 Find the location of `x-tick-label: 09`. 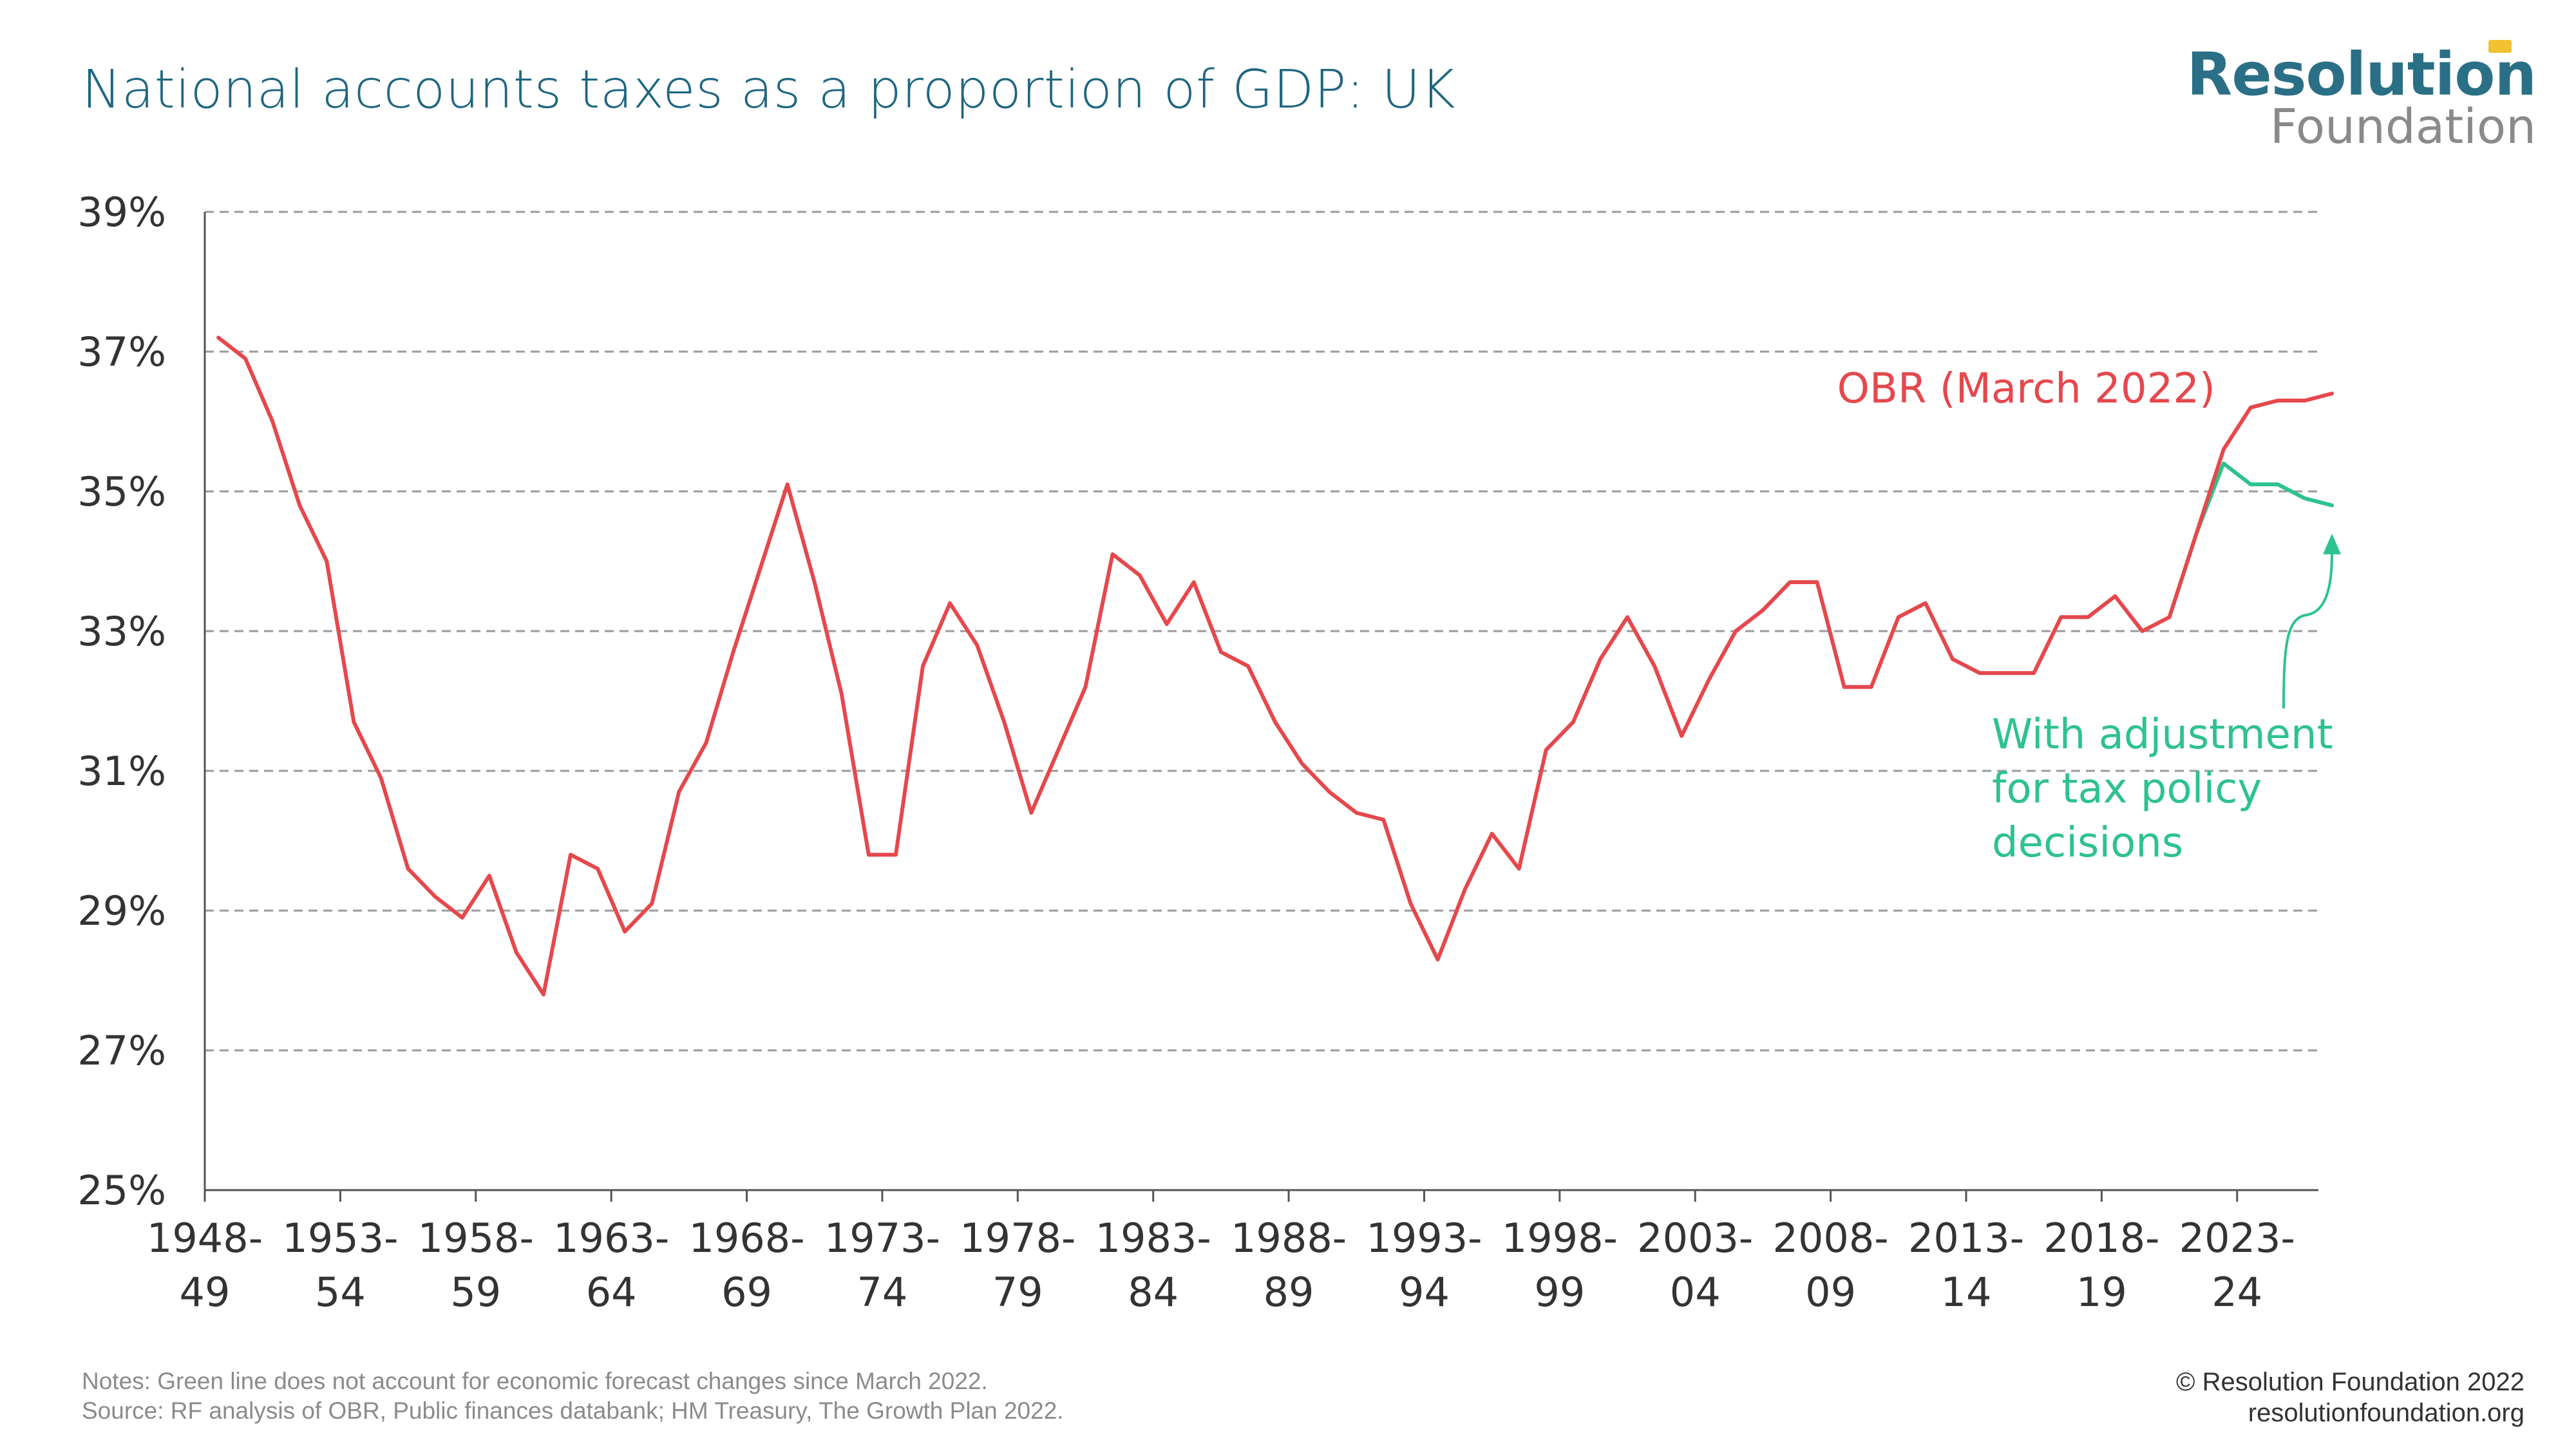

x-tick-label: 09 is located at coordinates (1830, 1292).